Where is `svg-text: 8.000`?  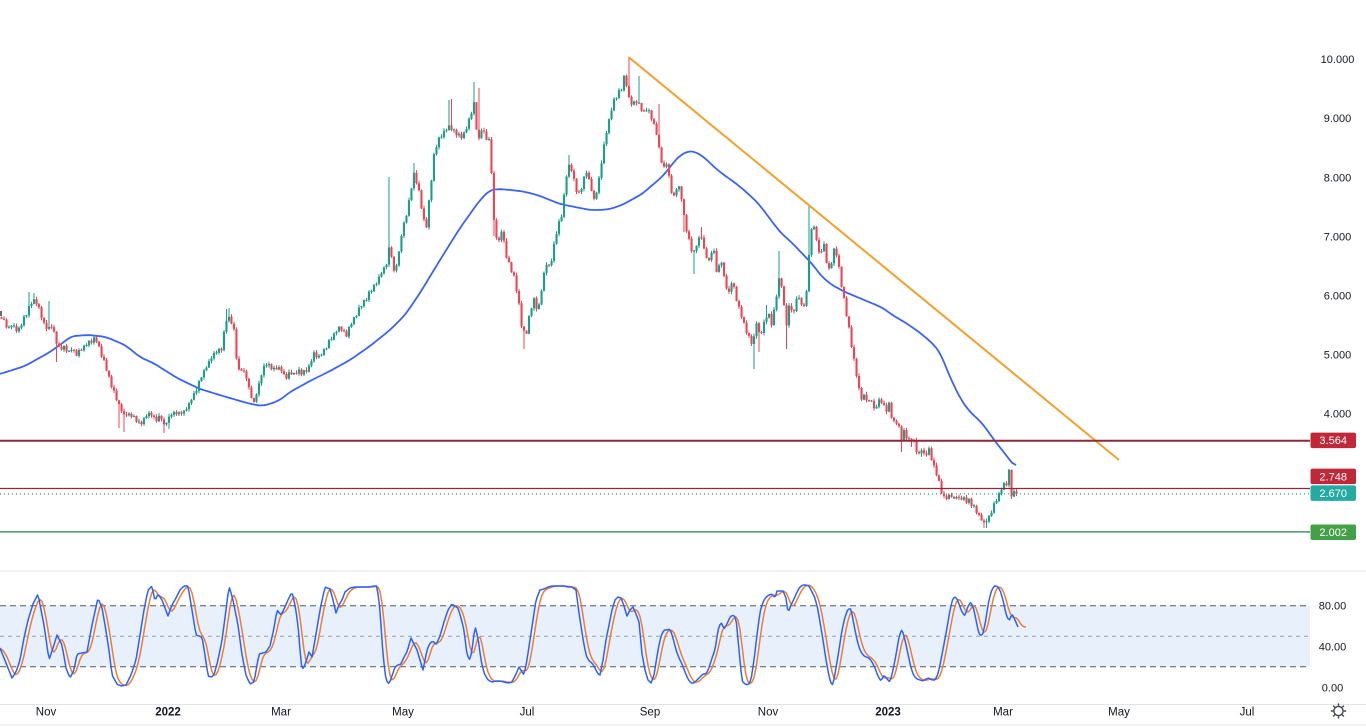
svg-text: 8.000 is located at coordinates (1338, 178).